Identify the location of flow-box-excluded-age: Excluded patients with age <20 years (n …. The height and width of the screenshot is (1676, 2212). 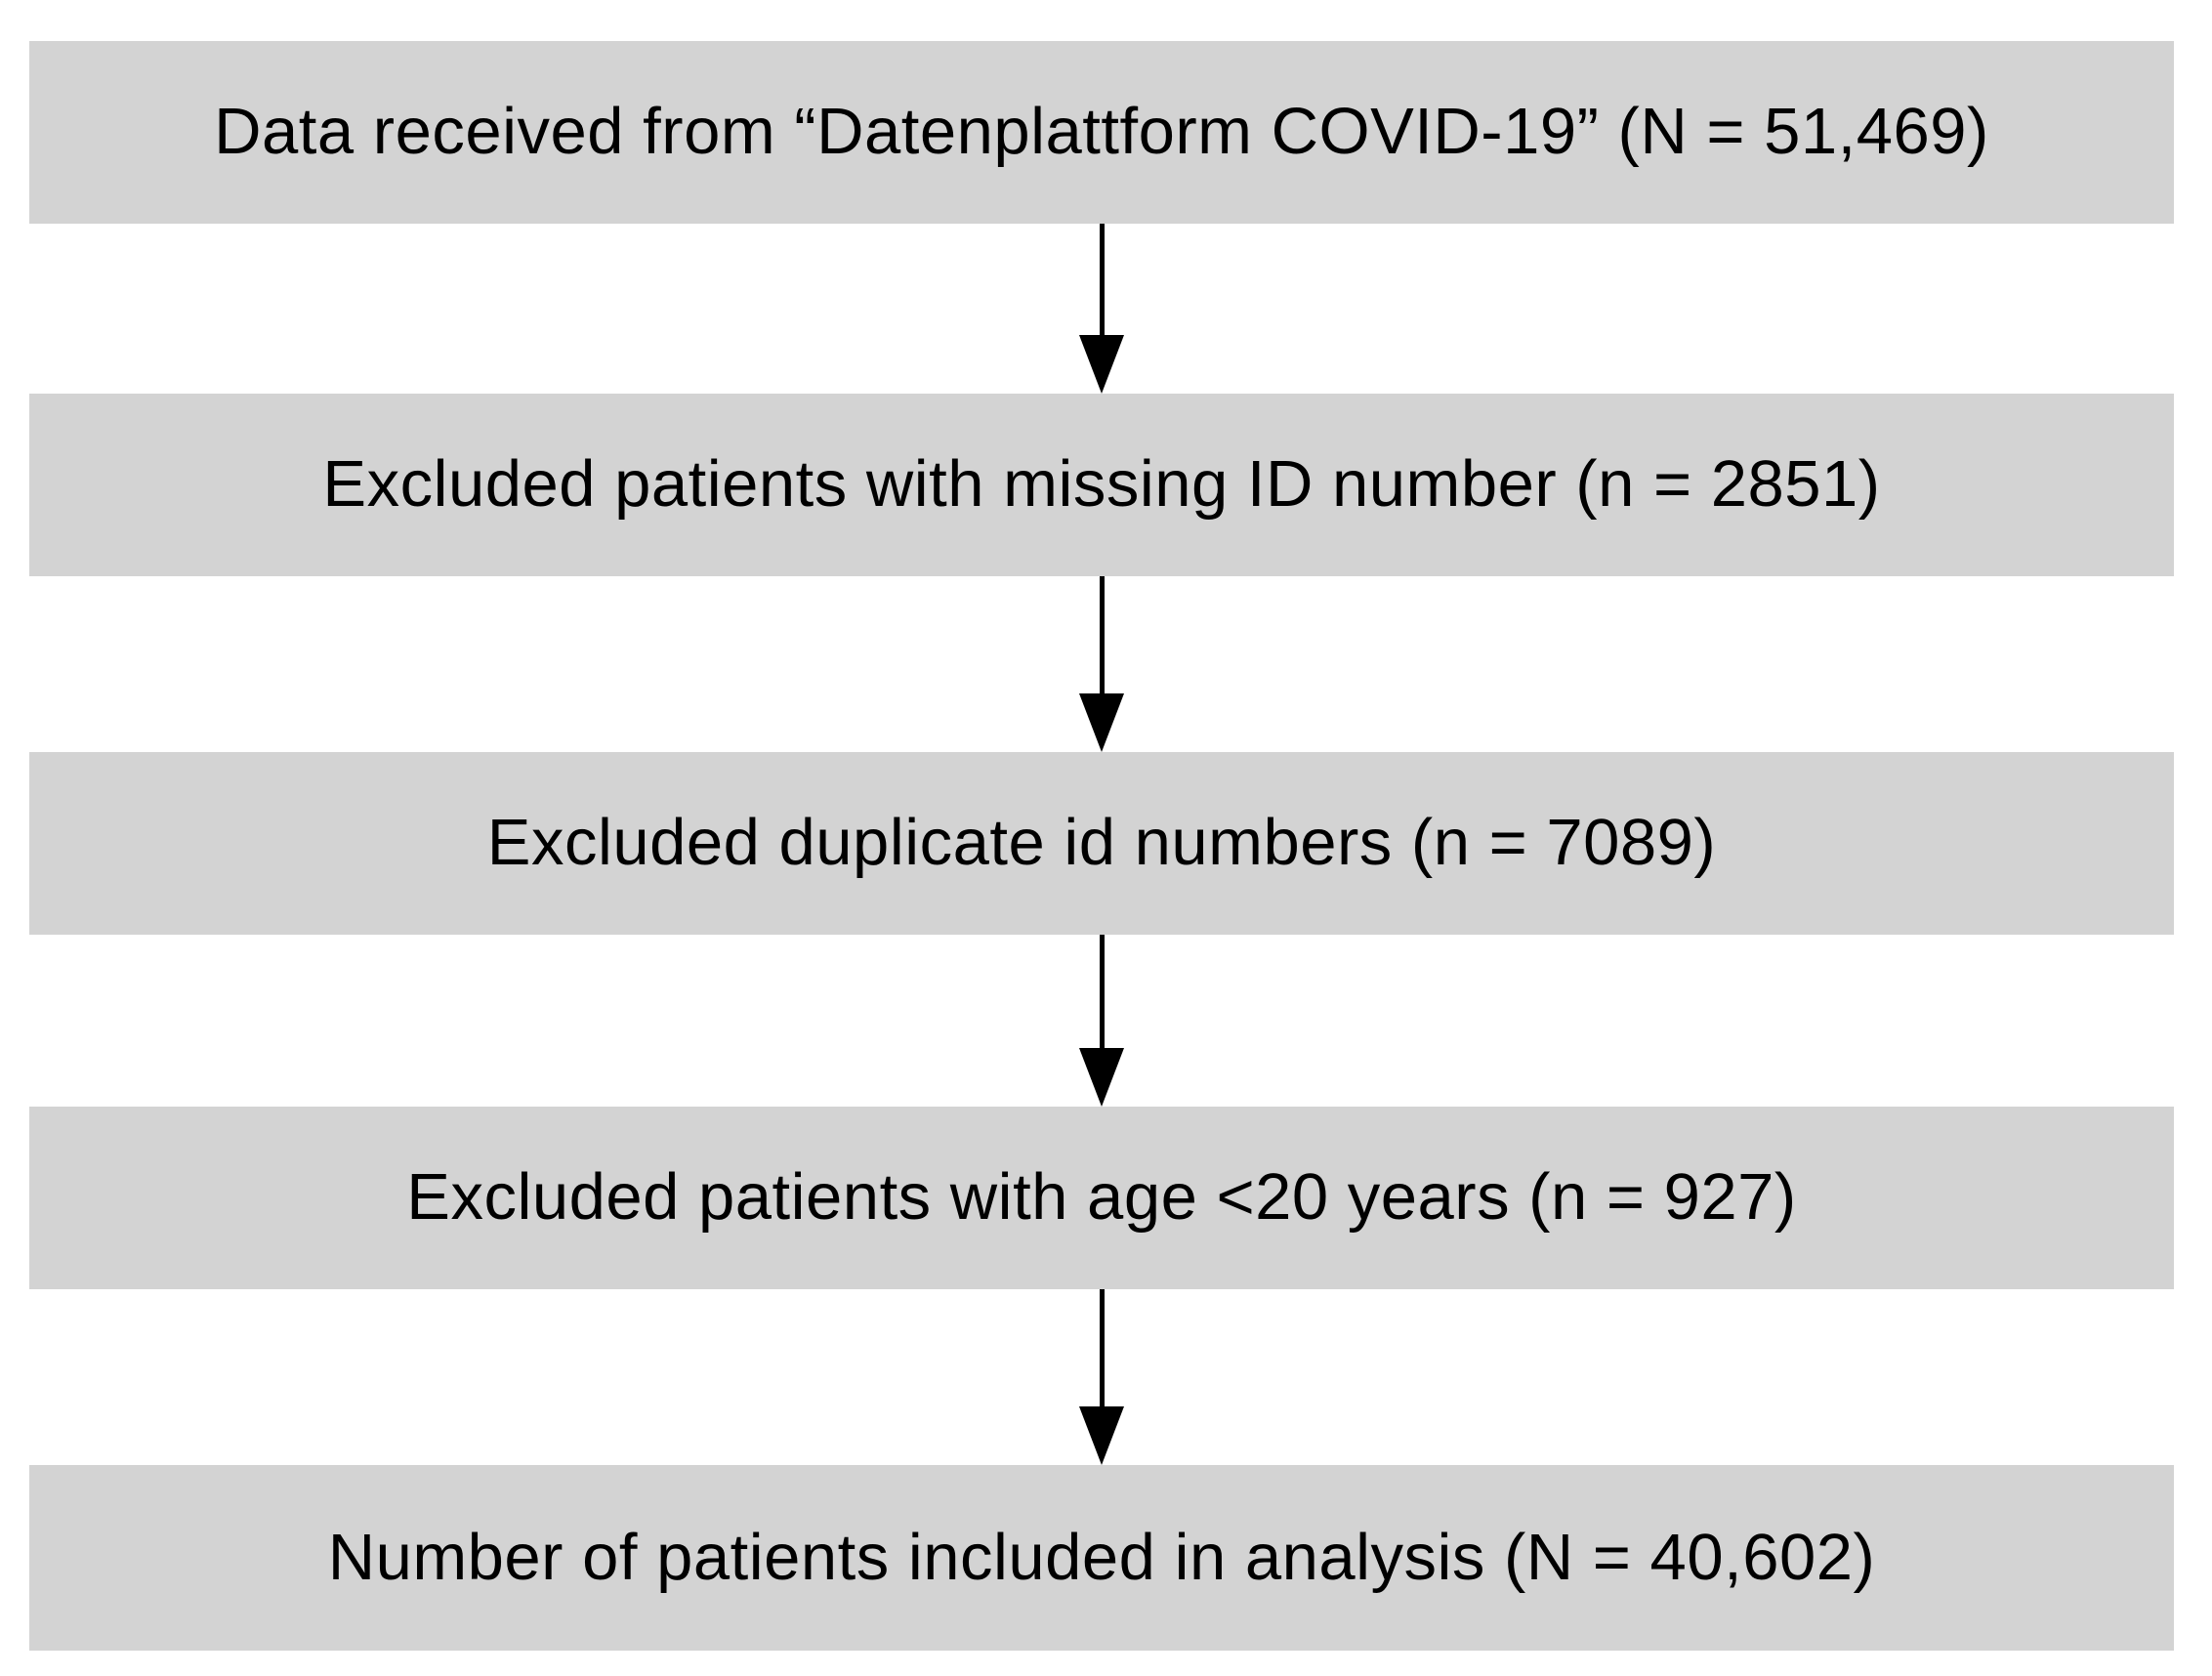
(1101, 1198).